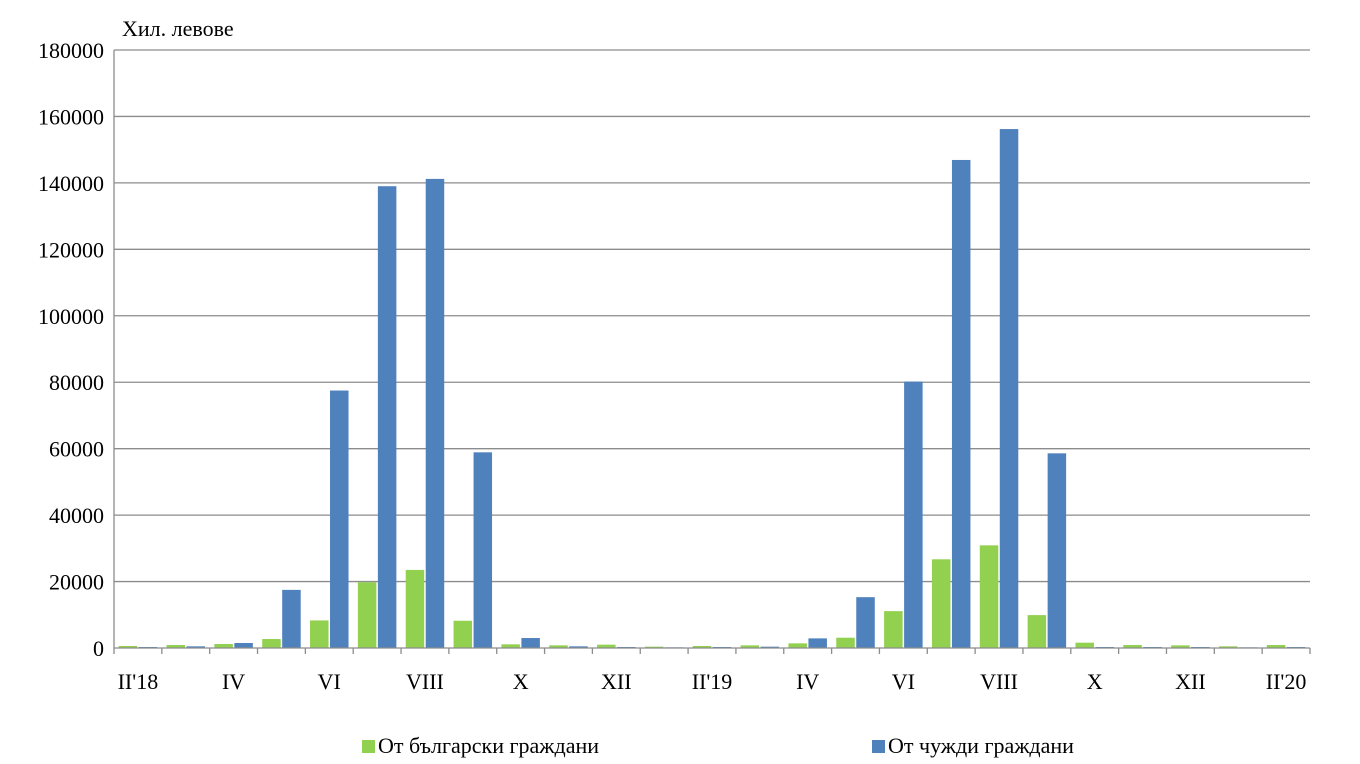 This screenshot has width=1360, height=764. I want to click on legend: От български граждани От чужди граждани, so click(718, 745).